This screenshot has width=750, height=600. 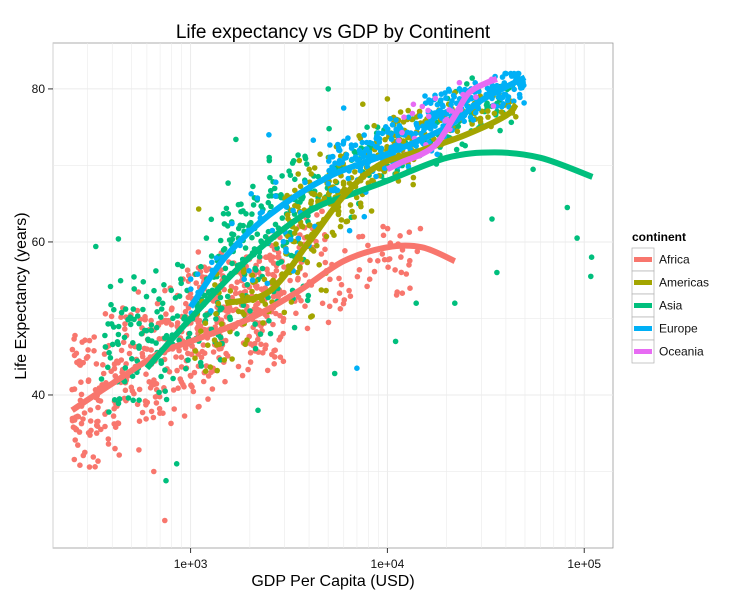 I want to click on y-tick-label: 60, so click(x=39, y=242).